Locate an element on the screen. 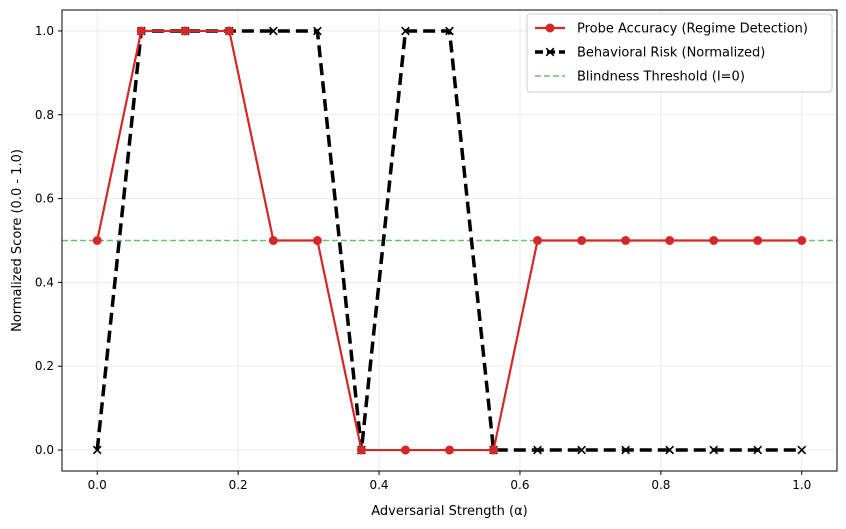 This screenshot has width=846, height=529. y-tick-label: 0.0 is located at coordinates (44, 450).